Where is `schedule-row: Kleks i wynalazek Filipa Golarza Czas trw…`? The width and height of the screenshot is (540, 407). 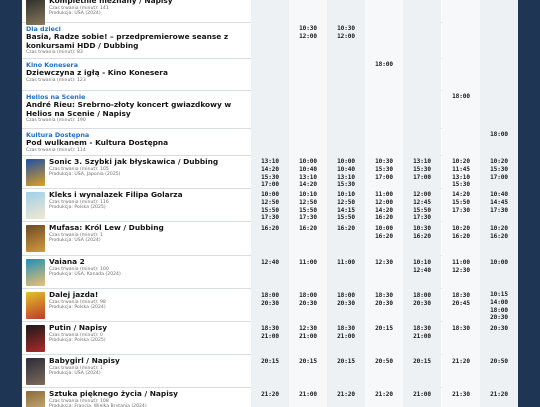 schedule-row: Kleks i wynalazek Filipa Golarza Czas trw… is located at coordinates (270, 208).